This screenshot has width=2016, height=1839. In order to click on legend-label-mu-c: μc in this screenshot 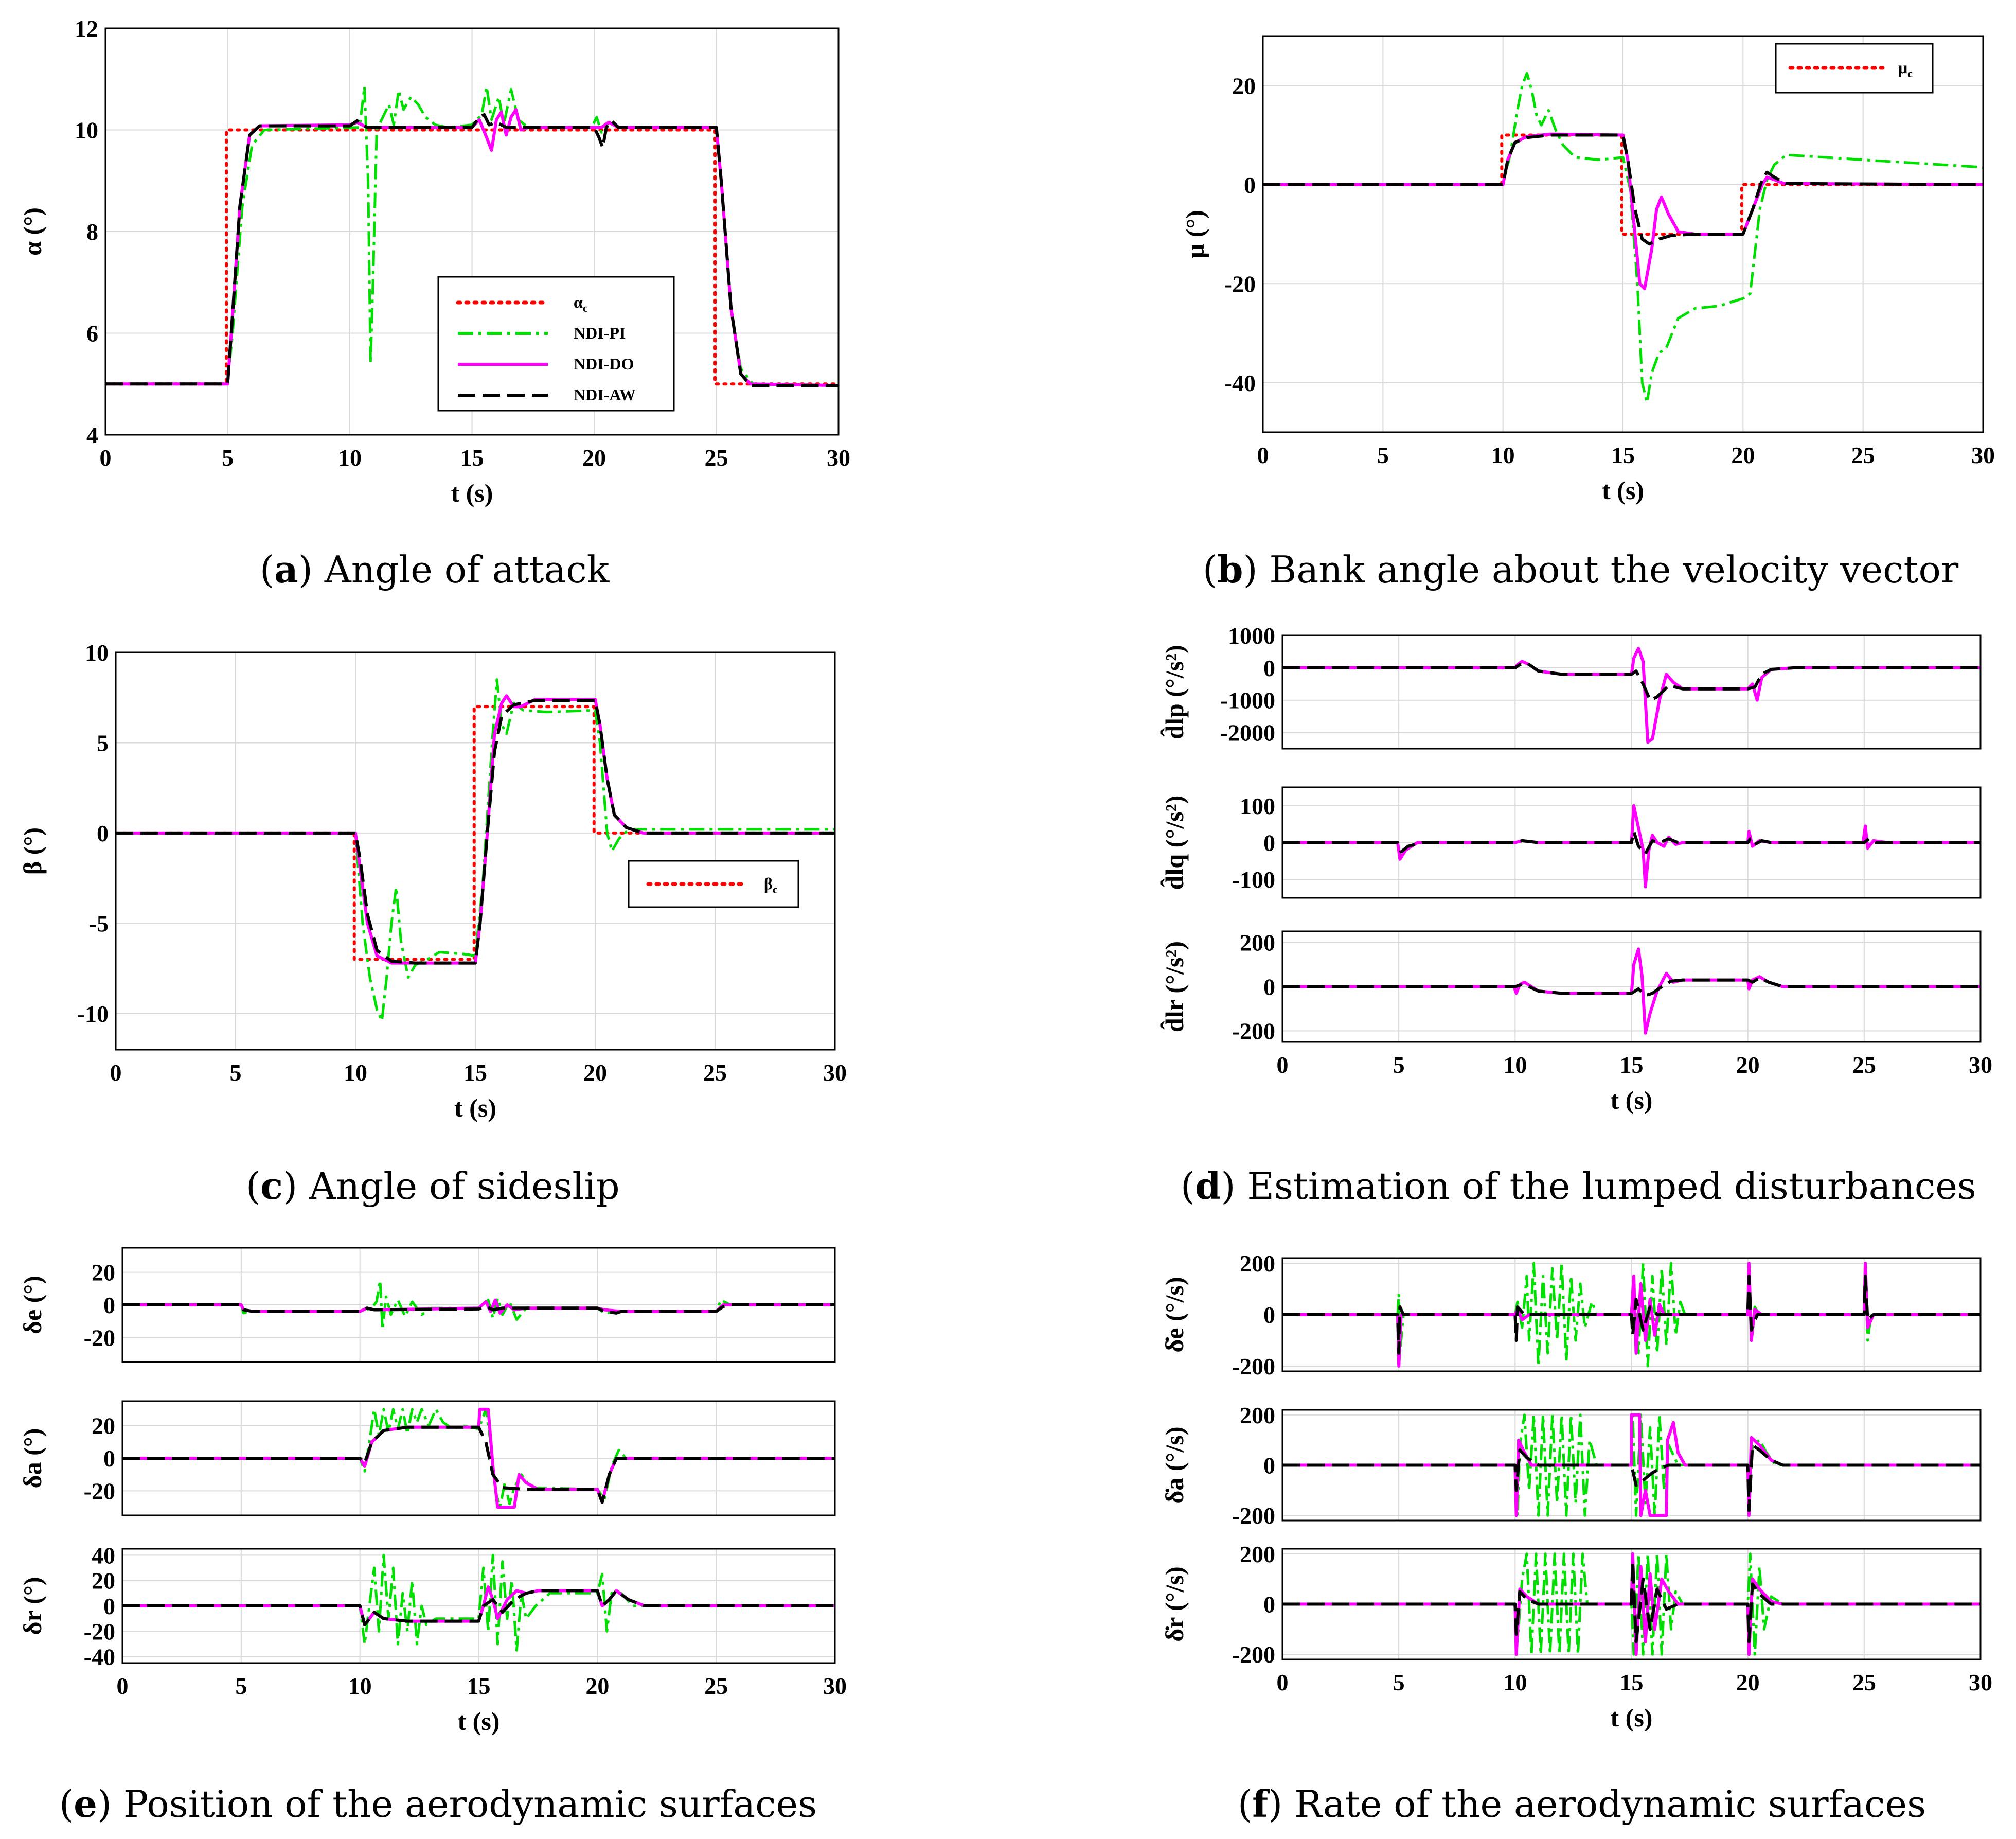, I will do `click(1905, 69)`.